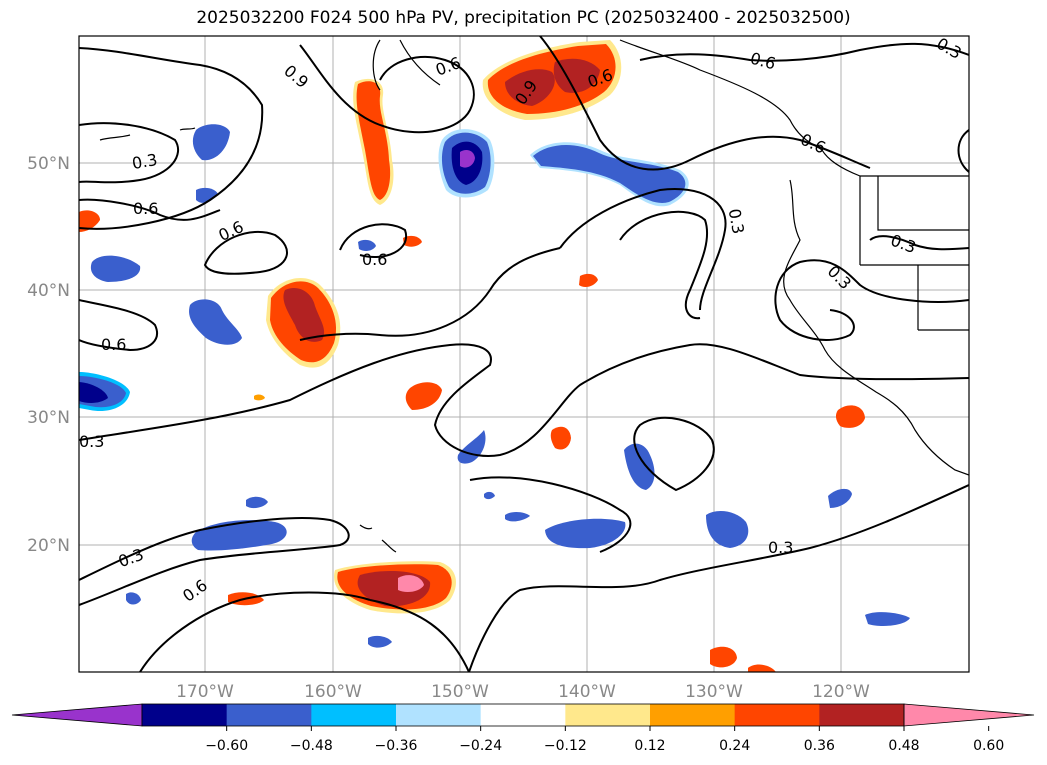 Image resolution: width=1047 pixels, height=765 pixels. I want to click on colorbar-tick-label: −0.48, so click(311, 746).